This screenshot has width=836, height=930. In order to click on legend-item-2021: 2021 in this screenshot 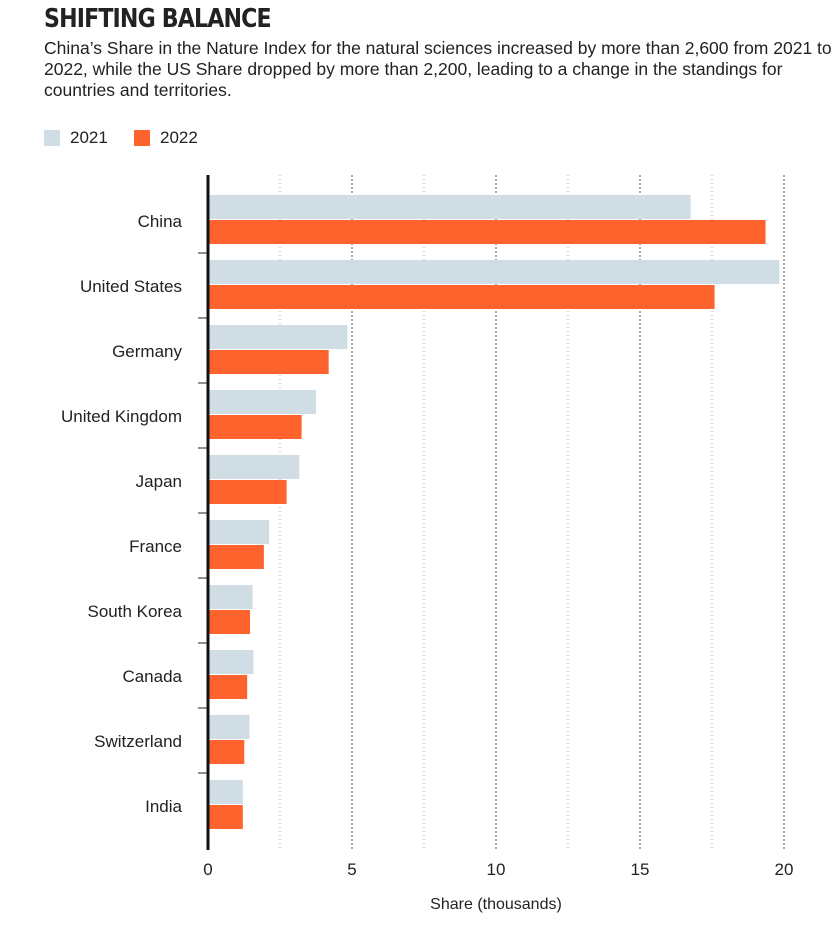, I will do `click(76, 138)`.